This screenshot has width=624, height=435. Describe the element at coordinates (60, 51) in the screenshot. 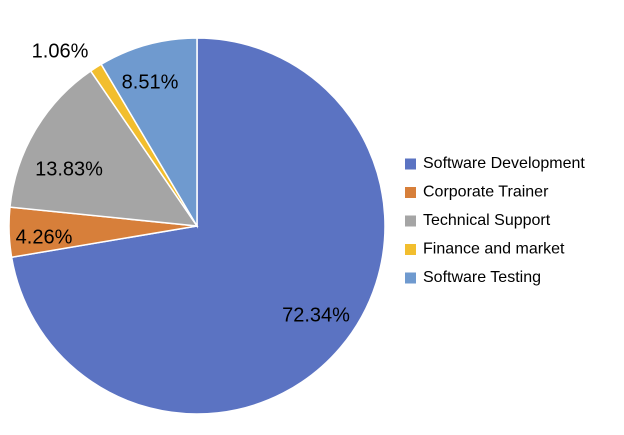

I see `data-label-finance-and-market: 1.06%` at that location.